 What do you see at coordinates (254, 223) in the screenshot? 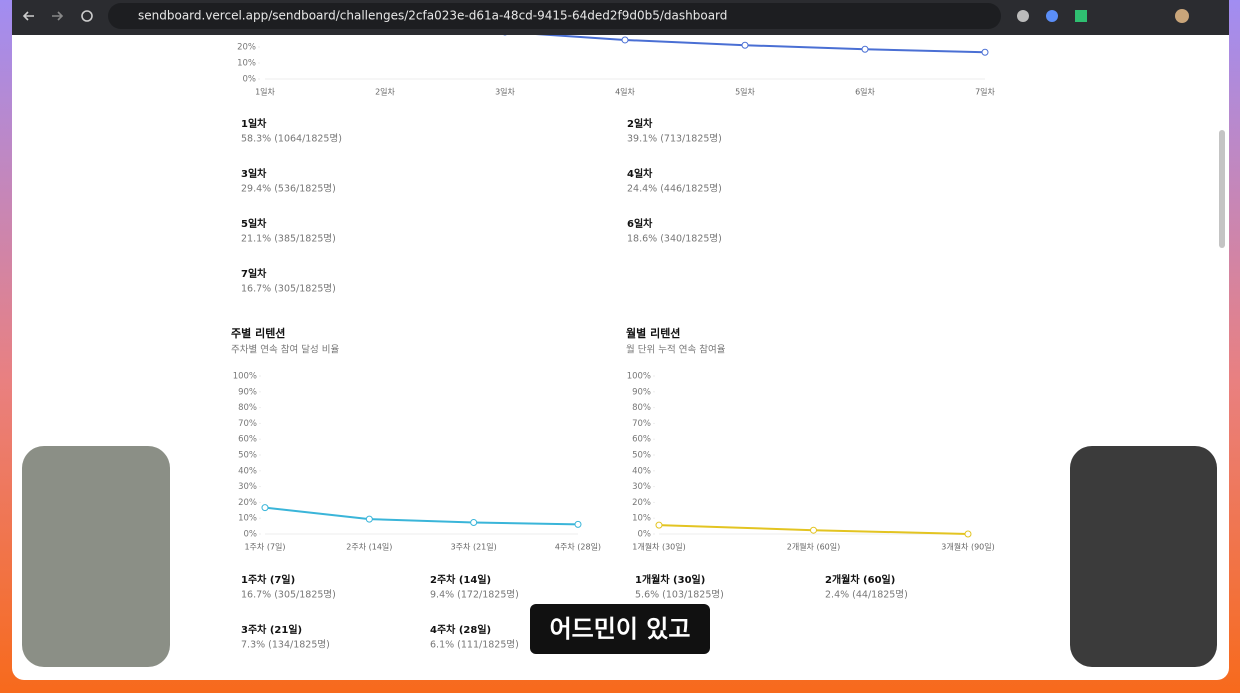
I see `stat-label: 5일차` at bounding box center [254, 223].